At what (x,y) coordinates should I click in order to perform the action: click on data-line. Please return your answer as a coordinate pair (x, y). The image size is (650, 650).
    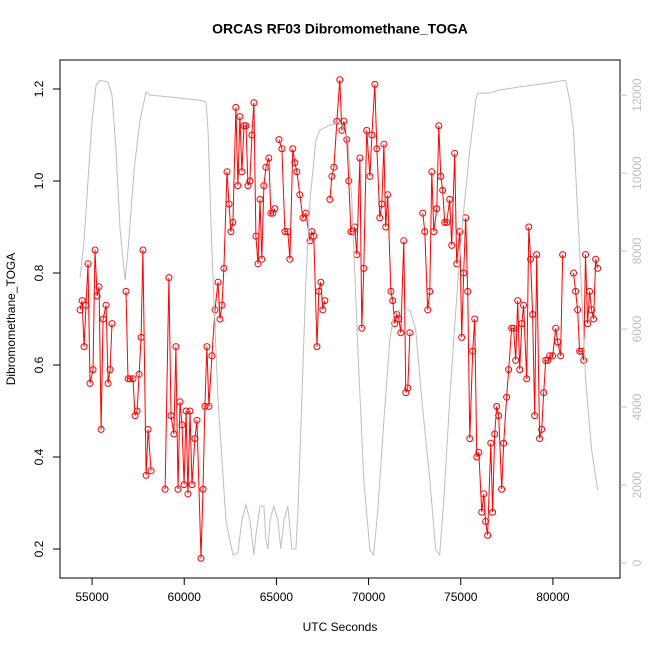
    Looking at the image, I should click on (220, 330).